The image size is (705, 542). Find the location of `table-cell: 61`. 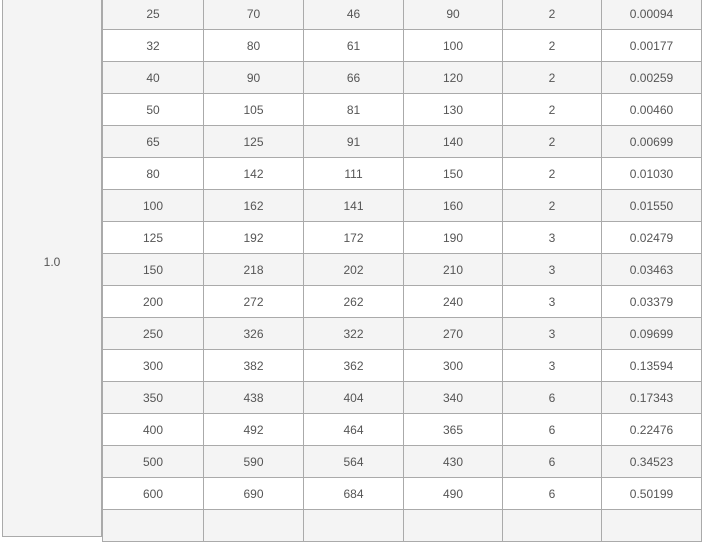

table-cell: 61 is located at coordinates (353, 45).